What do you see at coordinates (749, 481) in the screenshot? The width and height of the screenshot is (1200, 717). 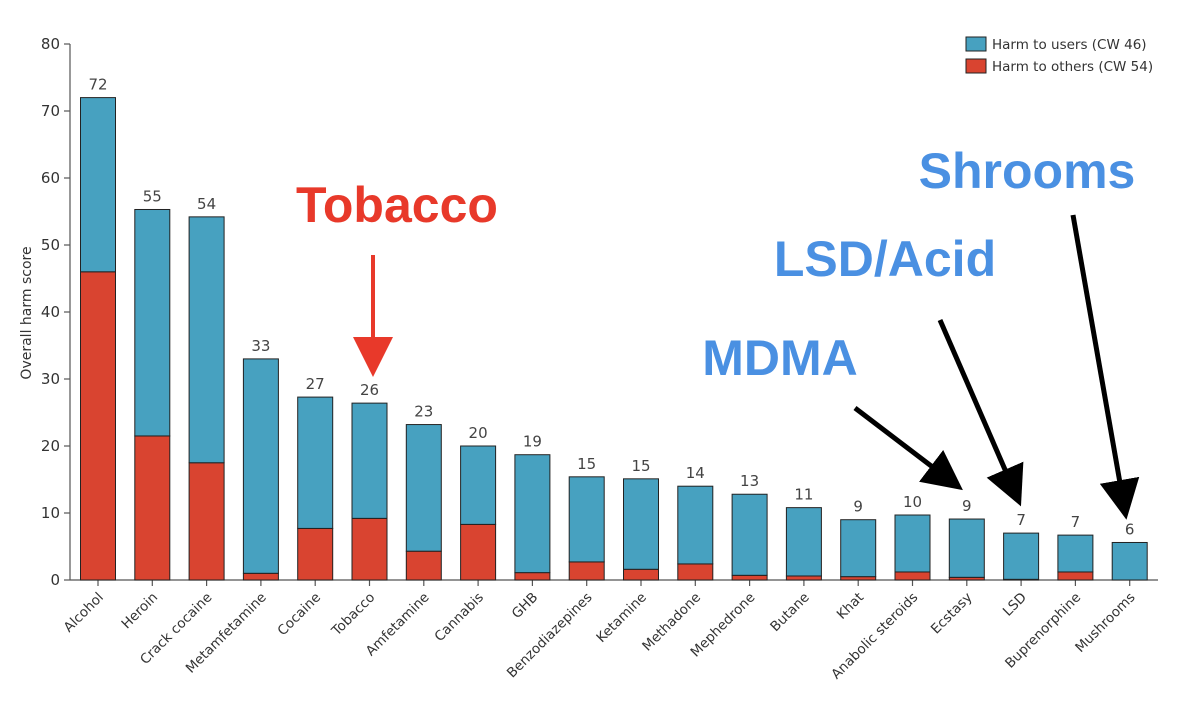 I see `data-label: 13` at bounding box center [749, 481].